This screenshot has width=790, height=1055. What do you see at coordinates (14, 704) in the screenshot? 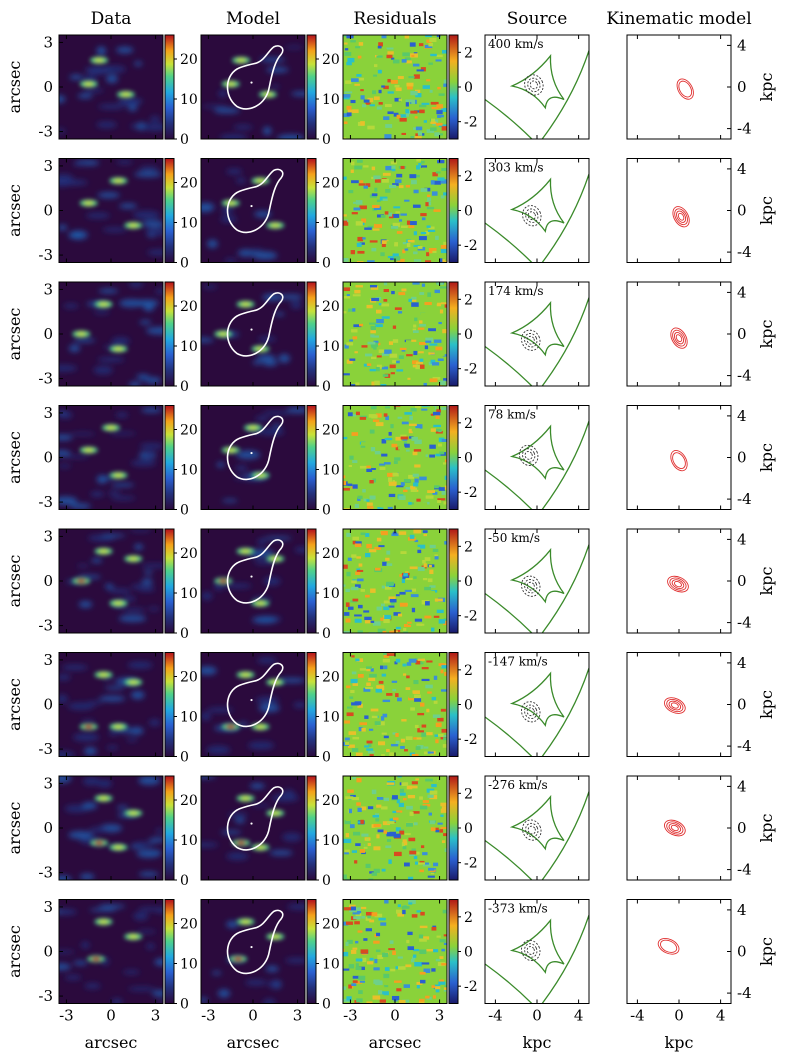
I see `y-axis-label-arcsec: arcsec` at bounding box center [14, 704].